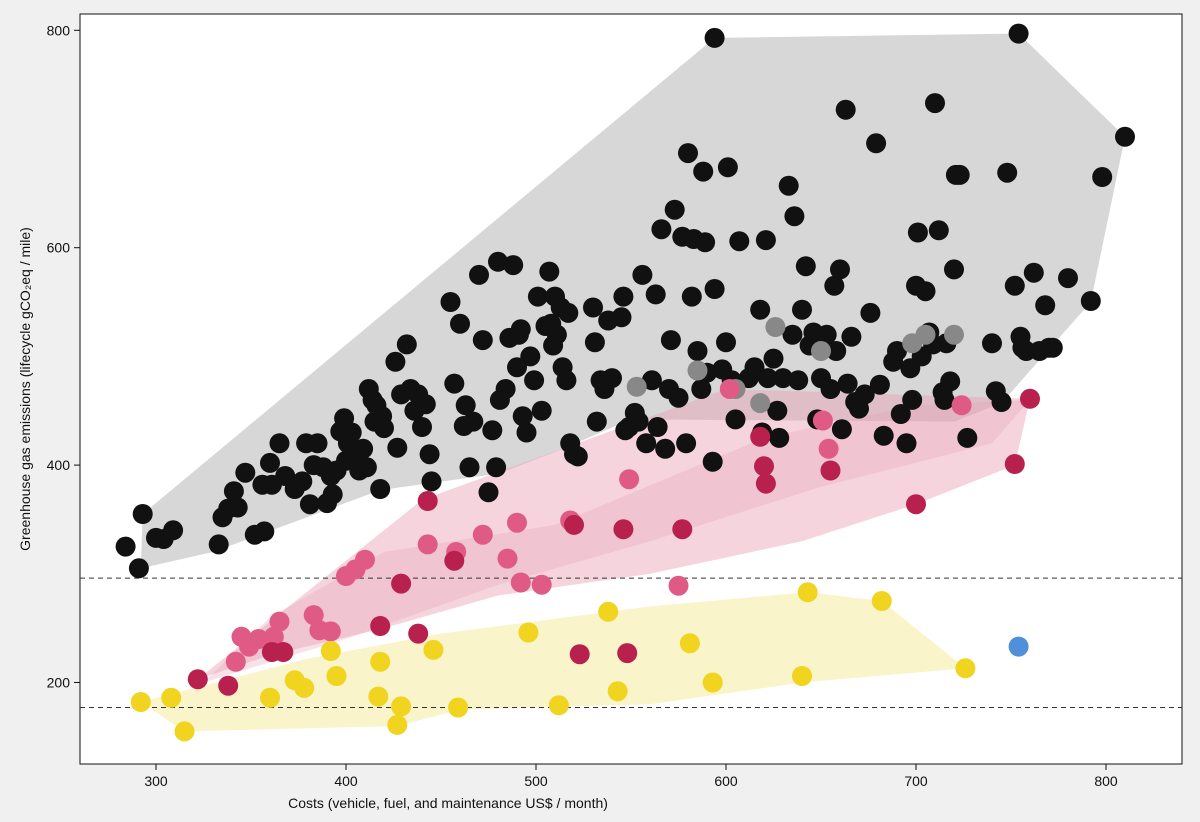 Image resolution: width=1200 pixels, height=822 pixels. Describe the element at coordinates (631, 642) in the screenshot. I see `reference-lines` at that location.